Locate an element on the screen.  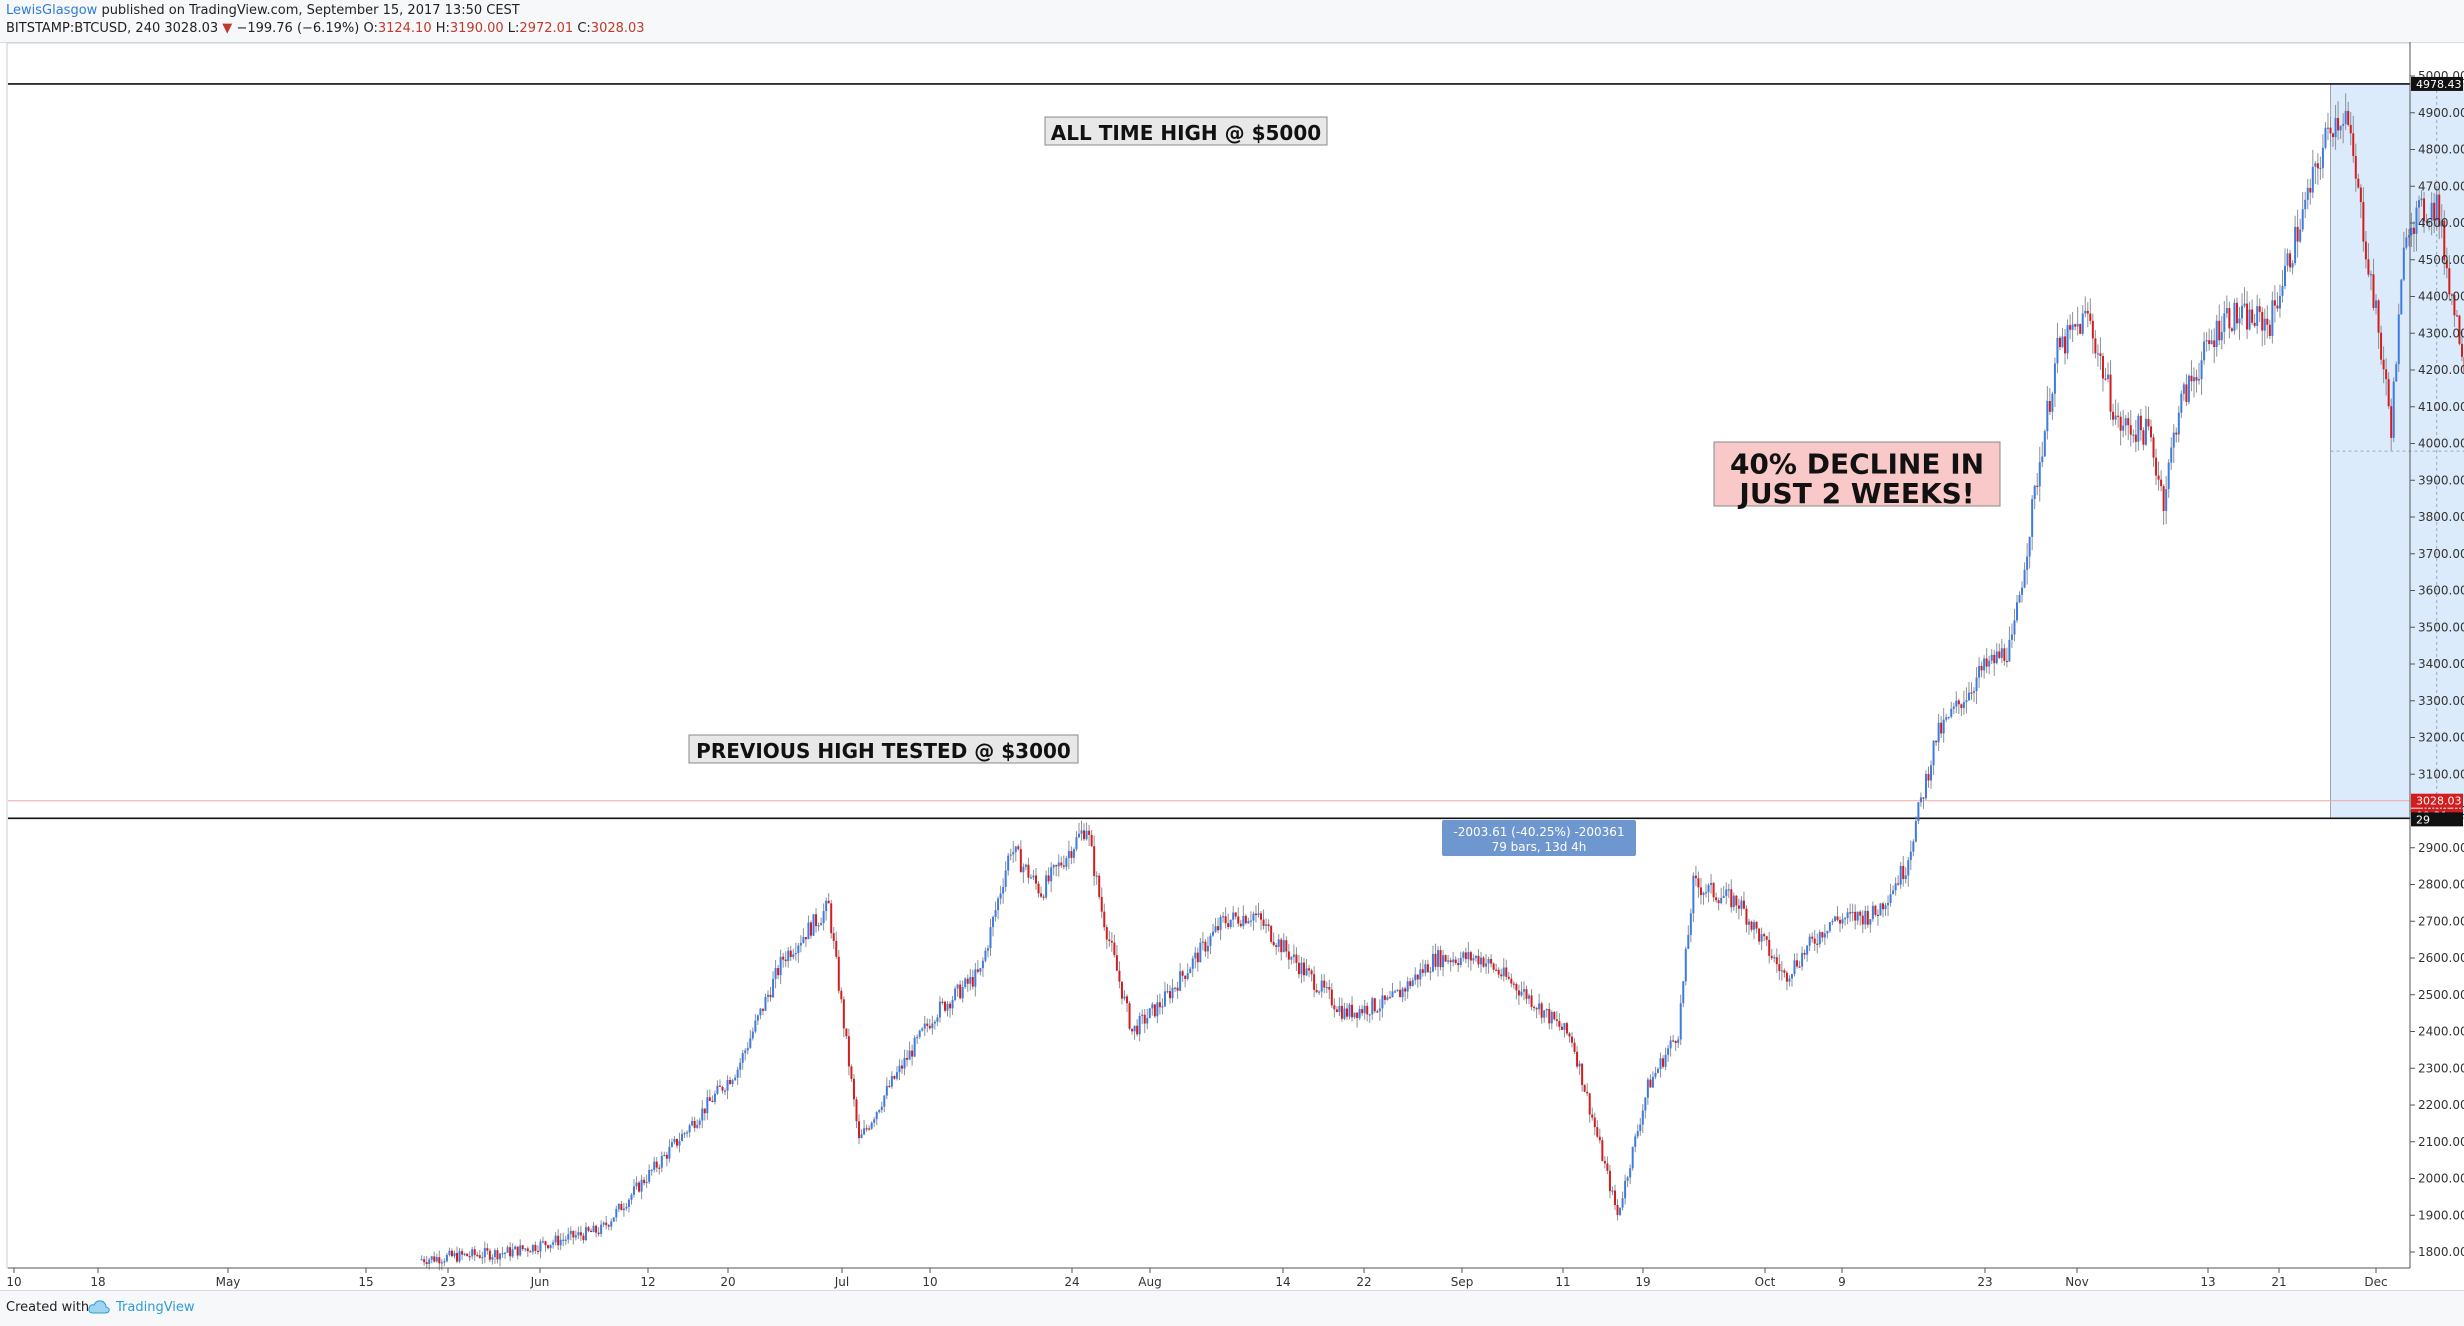
price-tick-label: 2800.00 is located at coordinates (2441, 885).